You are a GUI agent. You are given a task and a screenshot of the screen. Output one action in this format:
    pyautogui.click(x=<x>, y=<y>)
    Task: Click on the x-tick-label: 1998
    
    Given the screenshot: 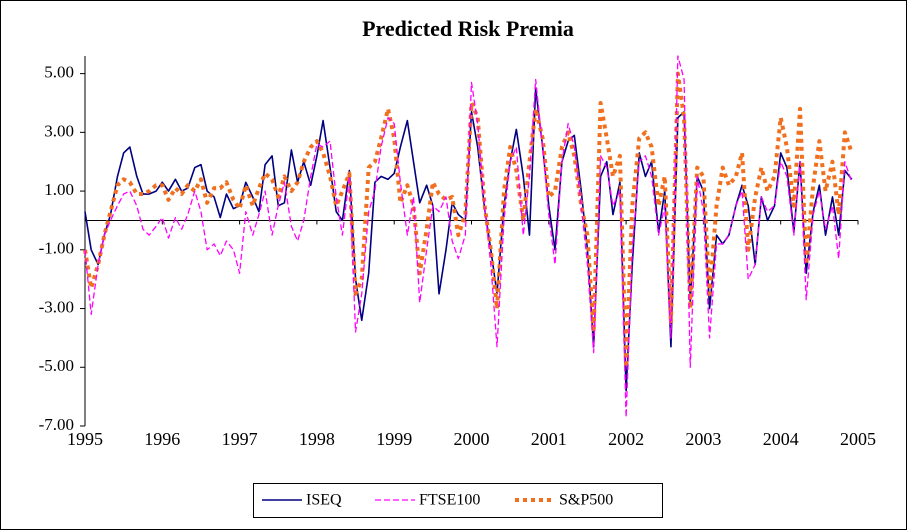 What is the action you would take?
    pyautogui.click(x=317, y=439)
    